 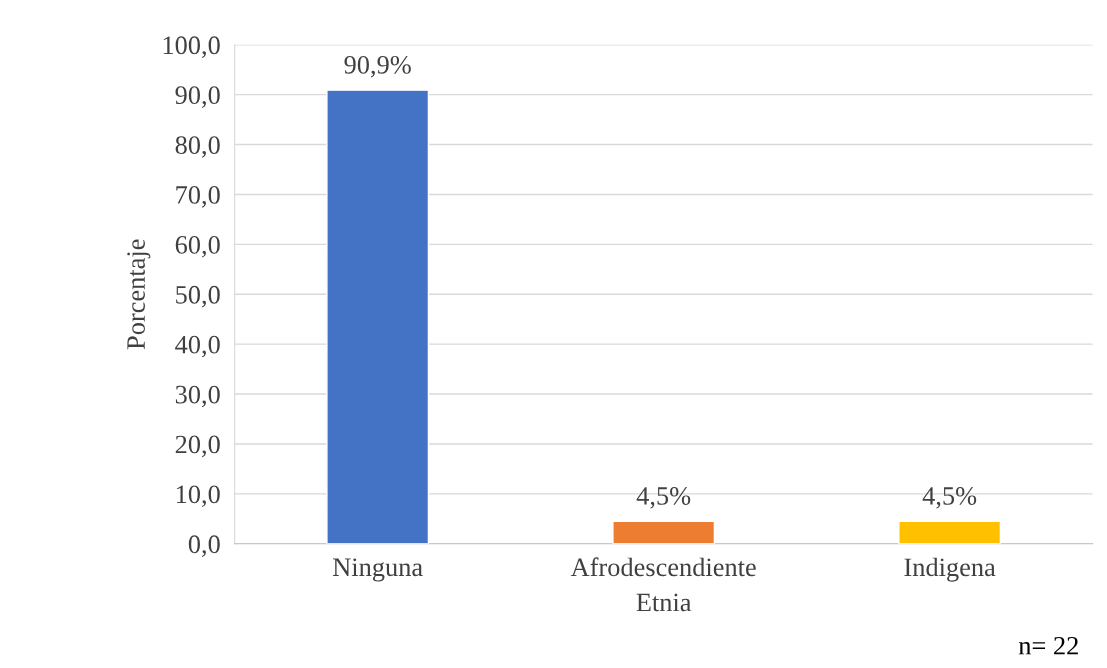 What do you see at coordinates (197, 396) in the screenshot?
I see `y-tick-label: 30,0` at bounding box center [197, 396].